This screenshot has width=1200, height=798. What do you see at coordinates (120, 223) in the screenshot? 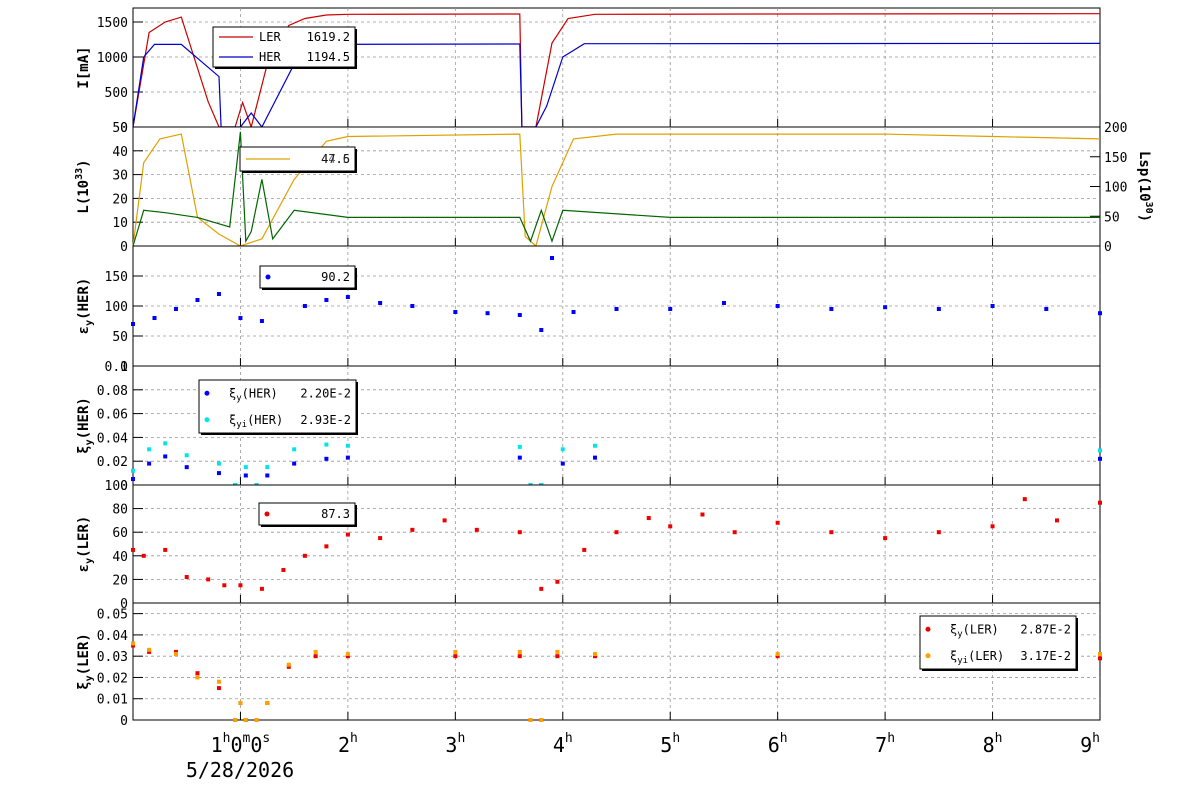
I see `y-tick-label: 10` at bounding box center [120, 223].